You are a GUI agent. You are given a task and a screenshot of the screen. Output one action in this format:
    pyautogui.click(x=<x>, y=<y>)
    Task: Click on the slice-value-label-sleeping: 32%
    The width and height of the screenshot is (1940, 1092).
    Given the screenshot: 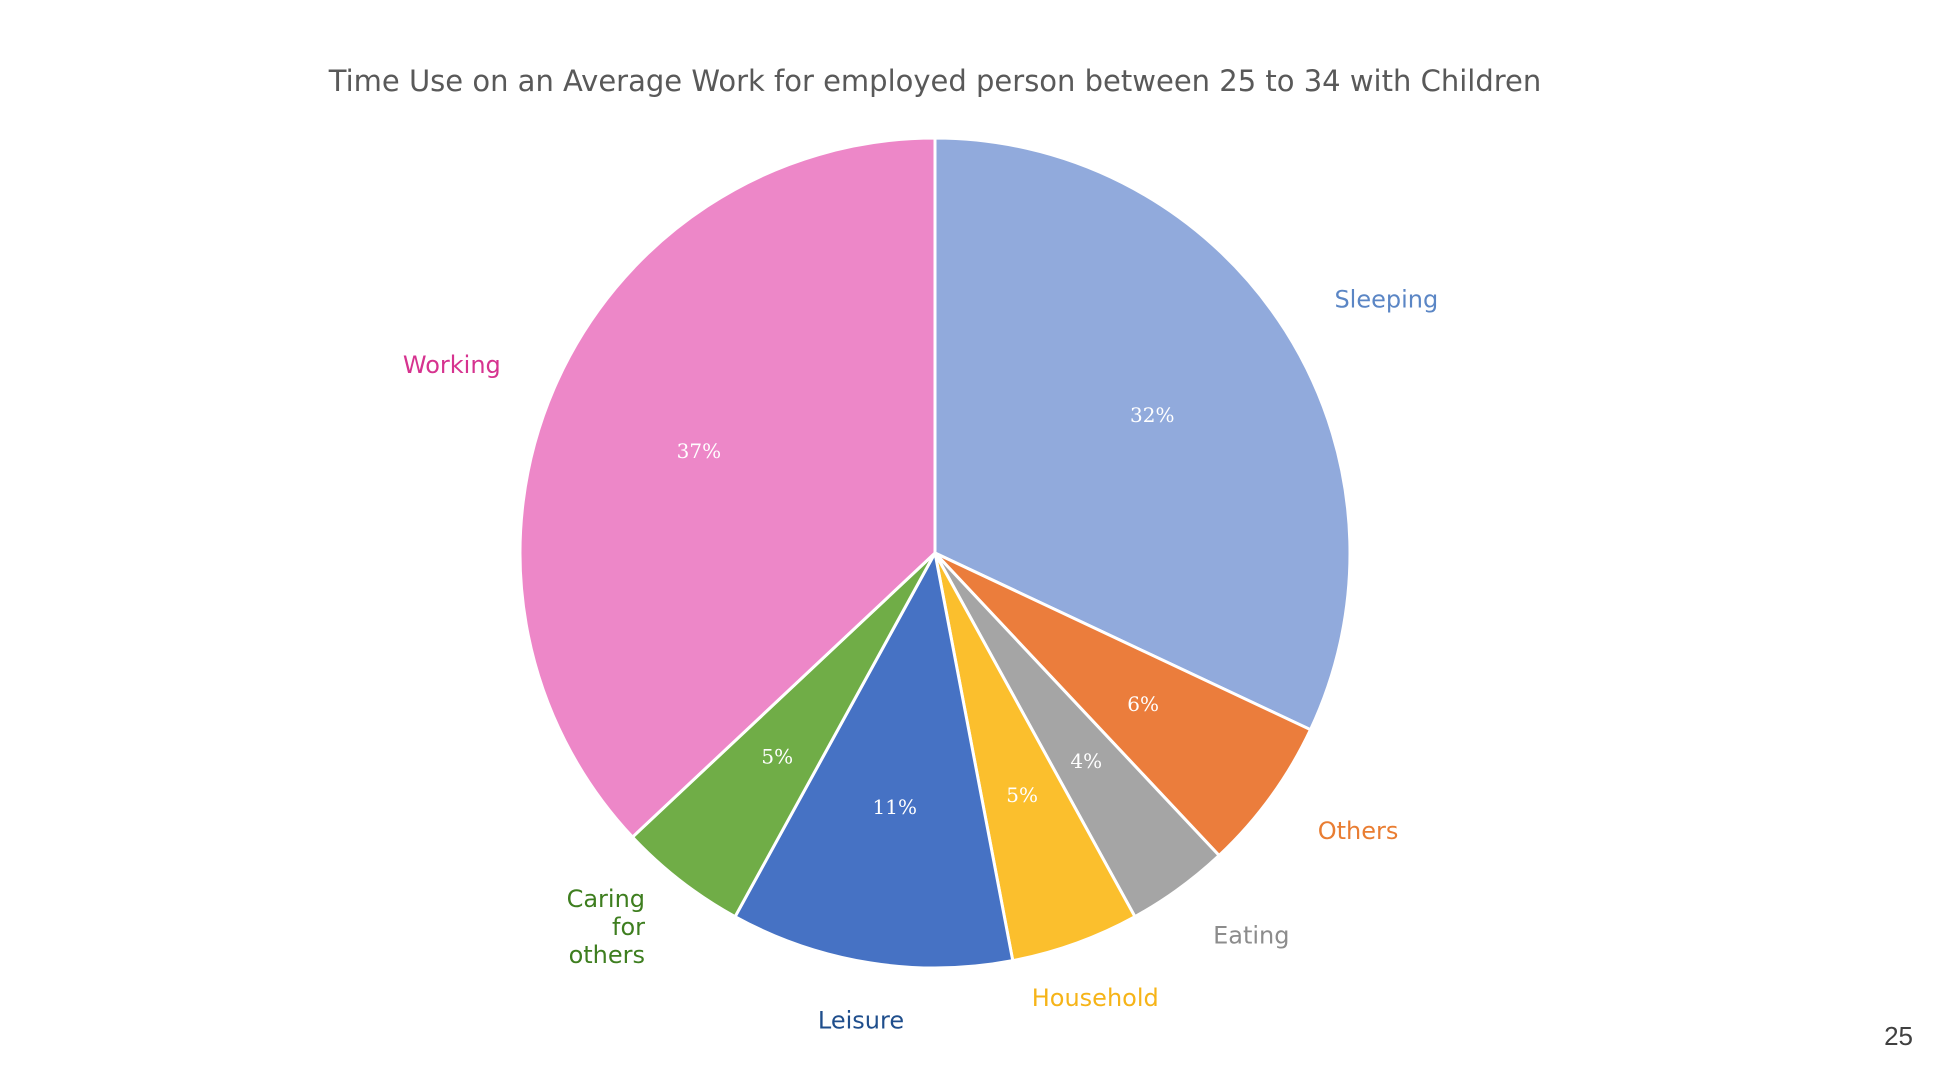 What is the action you would take?
    pyautogui.click(x=1152, y=415)
    